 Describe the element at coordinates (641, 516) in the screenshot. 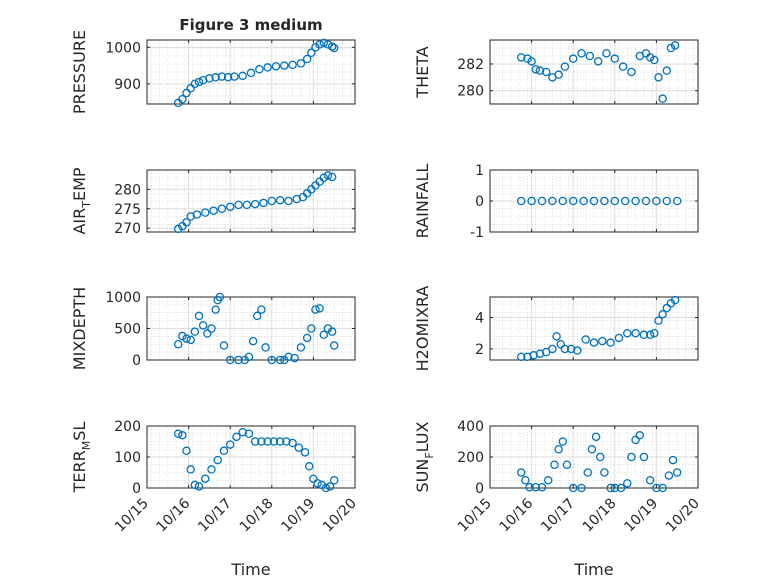

I see `xtick-label: 10/19` at that location.